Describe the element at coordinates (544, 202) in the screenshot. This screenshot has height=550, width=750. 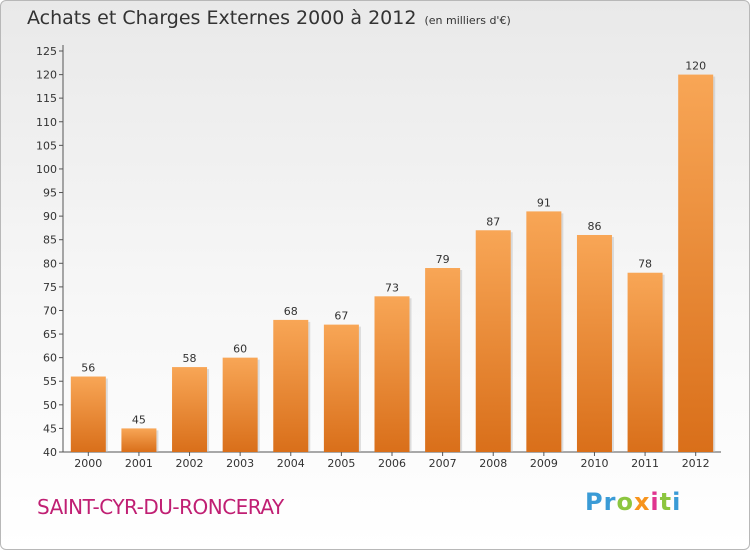
I see `data-label: 91` at that location.